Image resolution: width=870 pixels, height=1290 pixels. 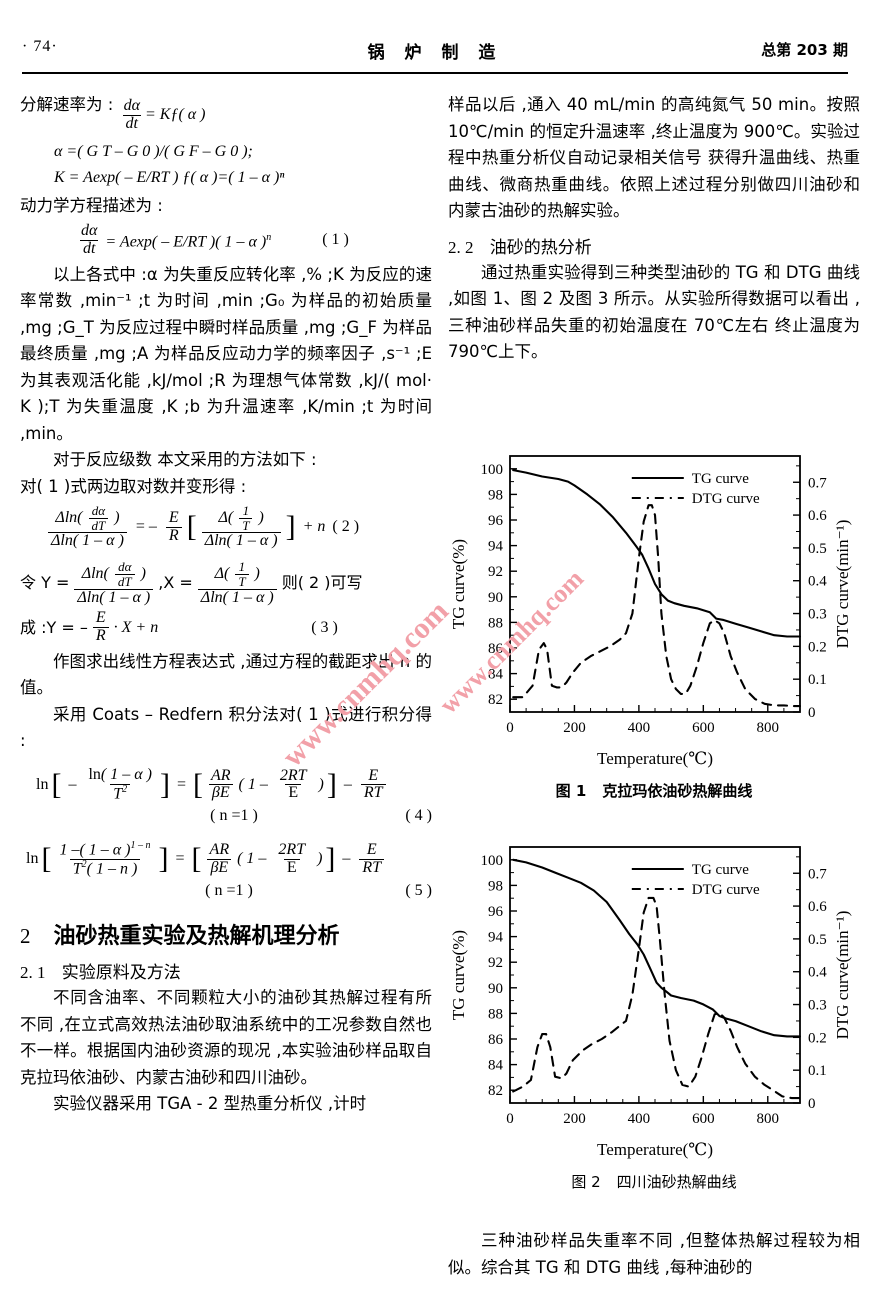 I want to click on eq4-inner: ( 1 –, so click(x=255, y=784).